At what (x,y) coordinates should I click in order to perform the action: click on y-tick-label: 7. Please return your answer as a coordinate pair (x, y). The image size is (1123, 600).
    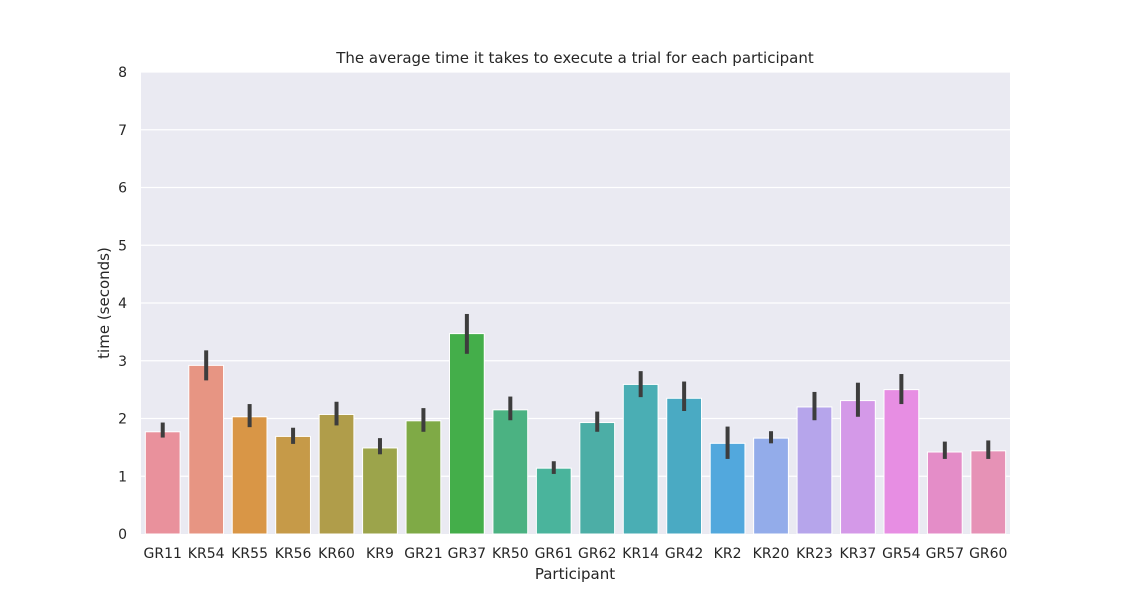
    Looking at the image, I should click on (122, 131).